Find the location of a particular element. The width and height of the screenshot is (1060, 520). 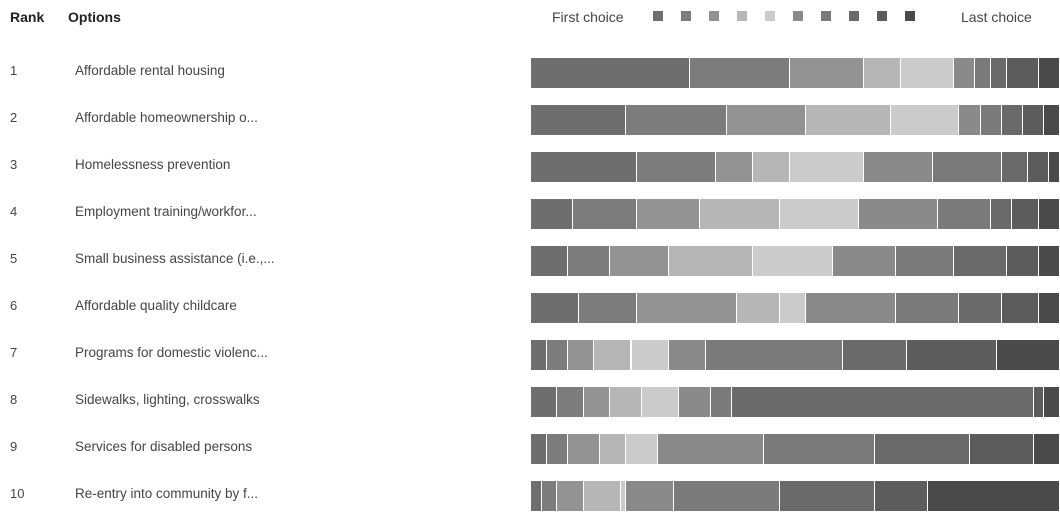

rank-number: 8 is located at coordinates (14, 399).